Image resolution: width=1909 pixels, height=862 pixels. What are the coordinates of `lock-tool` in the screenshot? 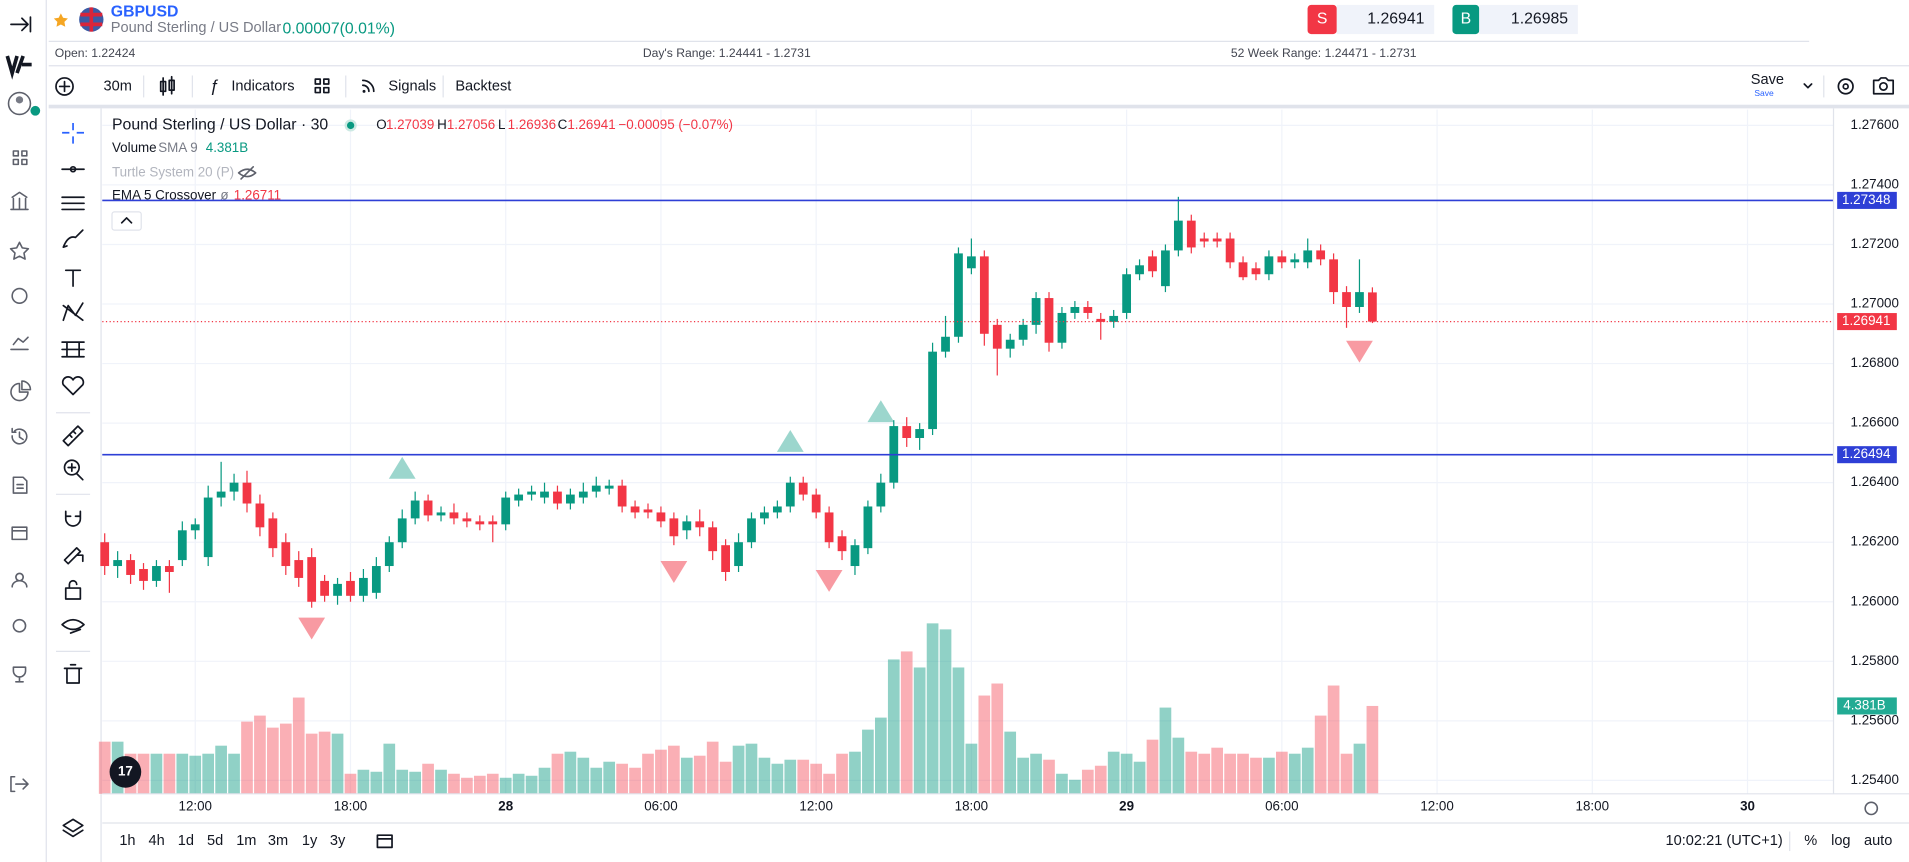 It's located at (73, 589).